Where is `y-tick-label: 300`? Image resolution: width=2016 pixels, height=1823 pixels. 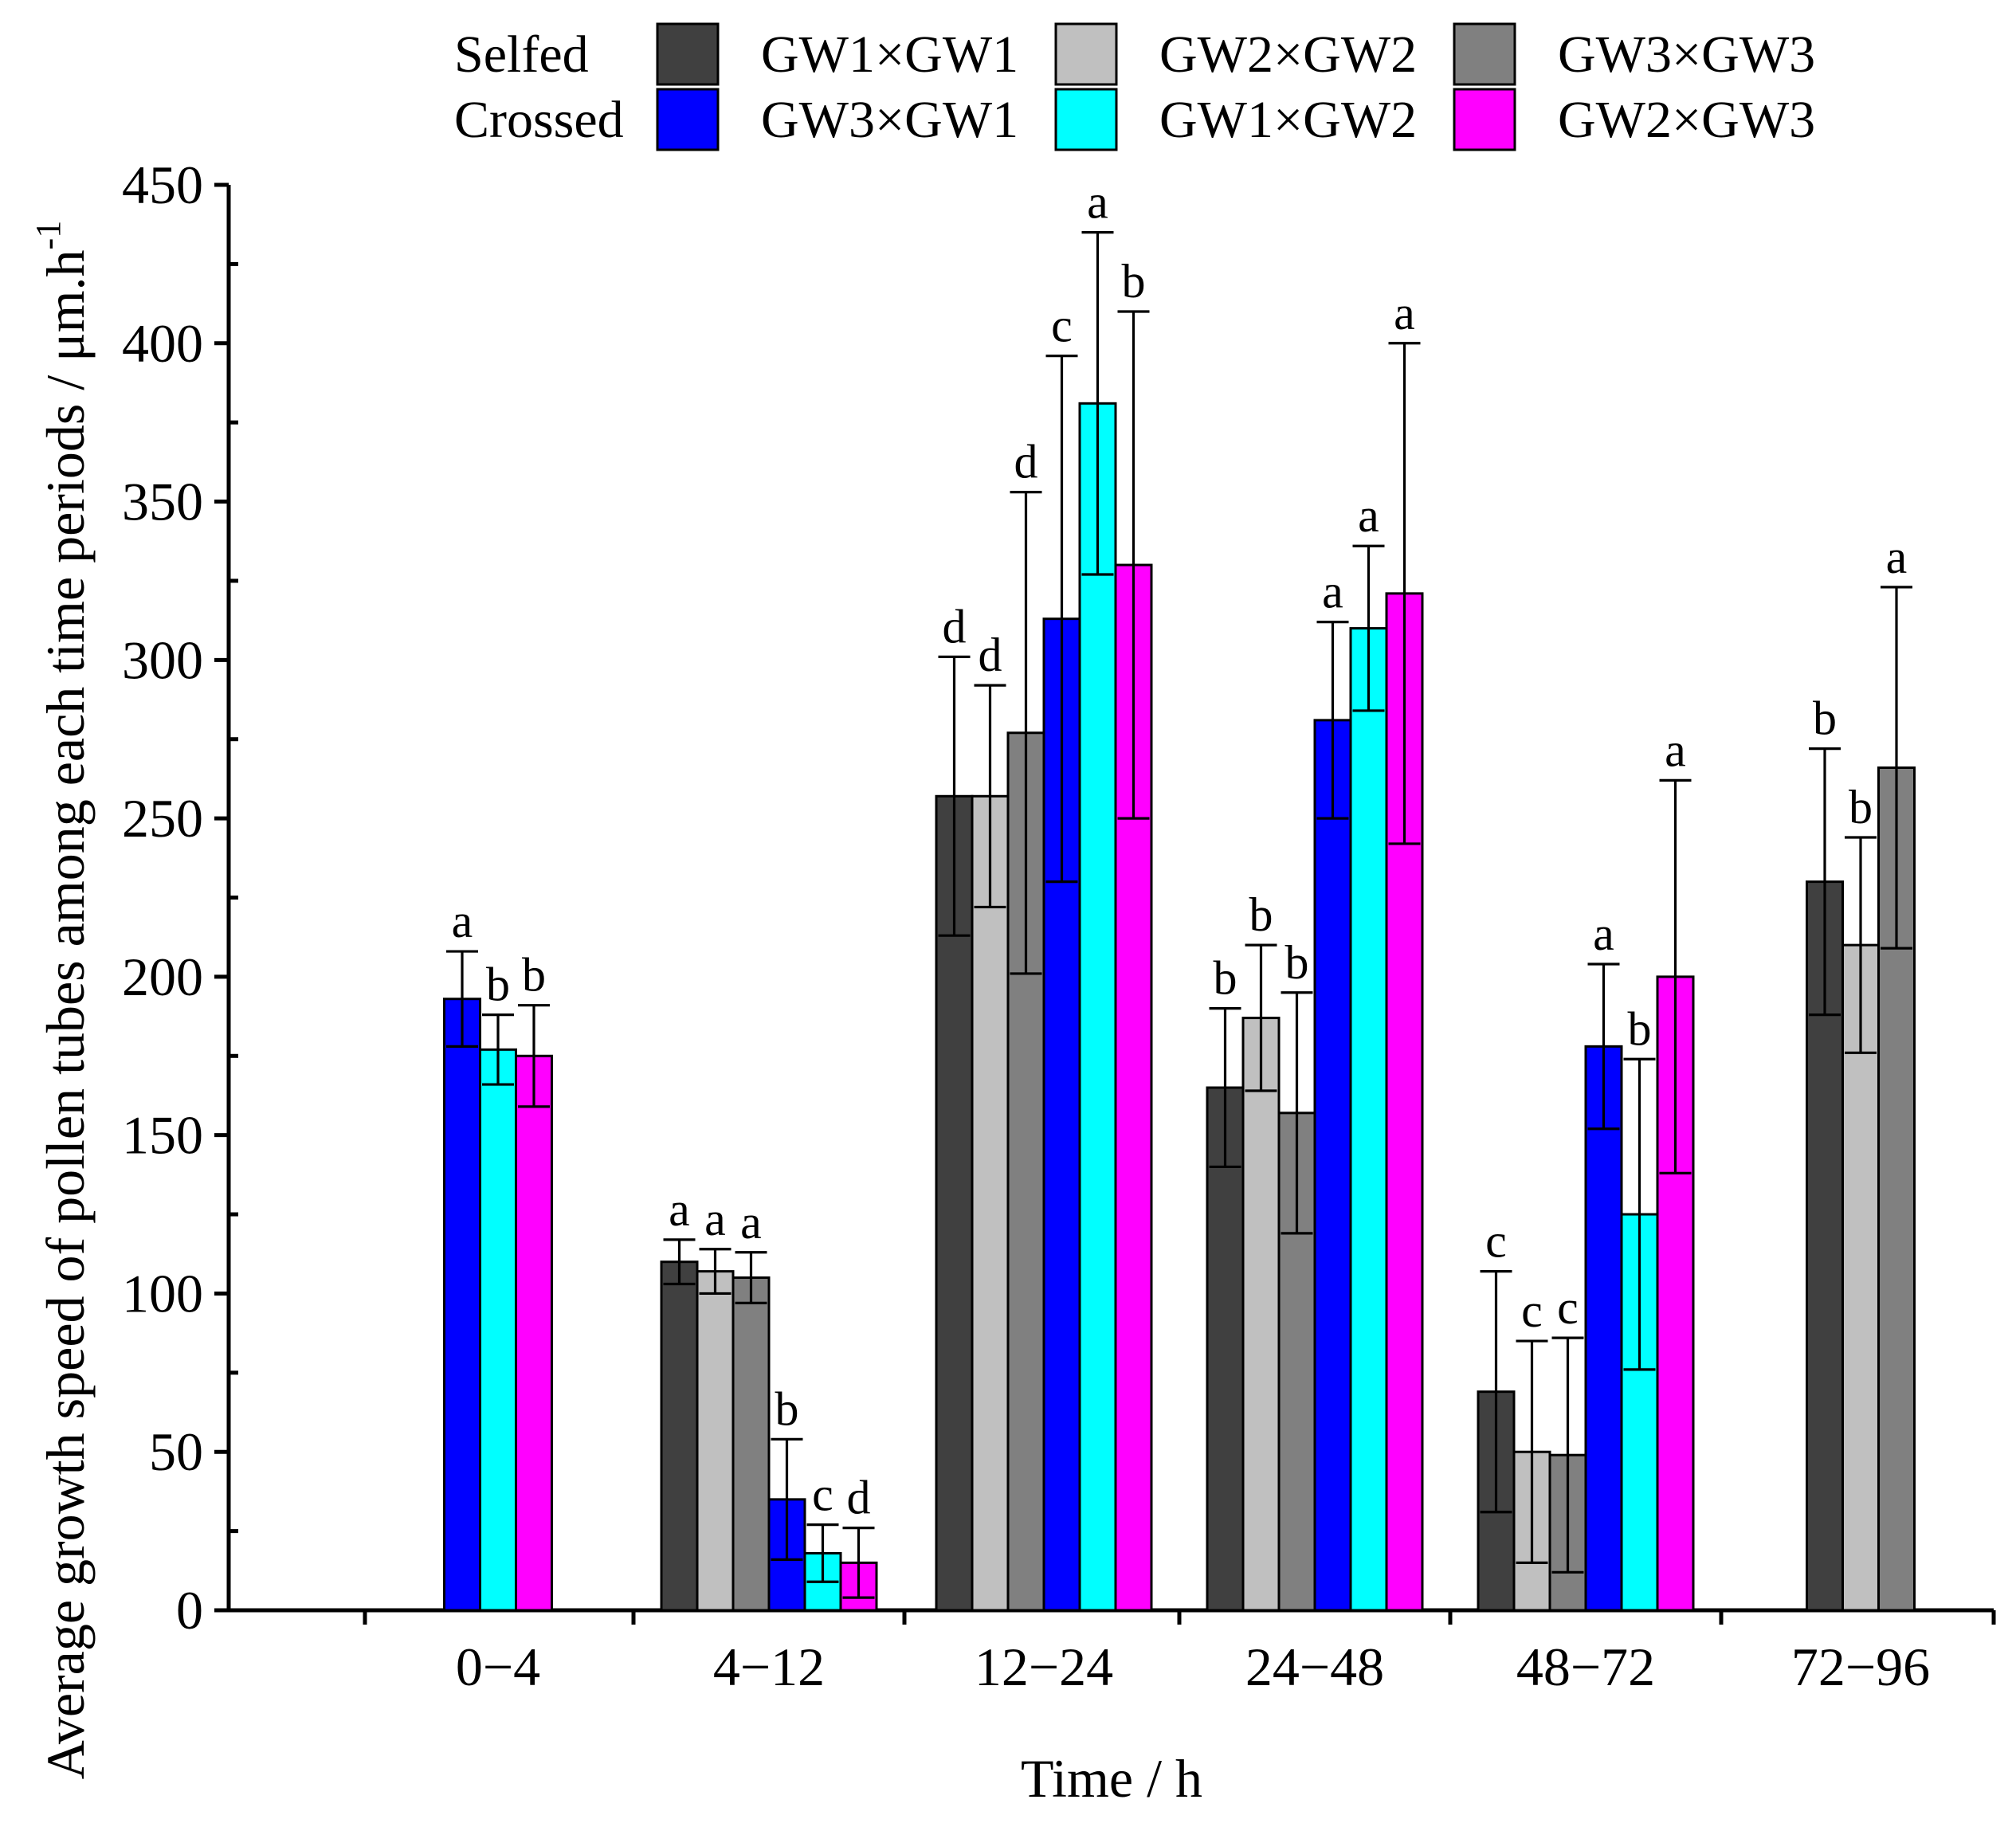
y-tick-label: 300 is located at coordinates (162, 659).